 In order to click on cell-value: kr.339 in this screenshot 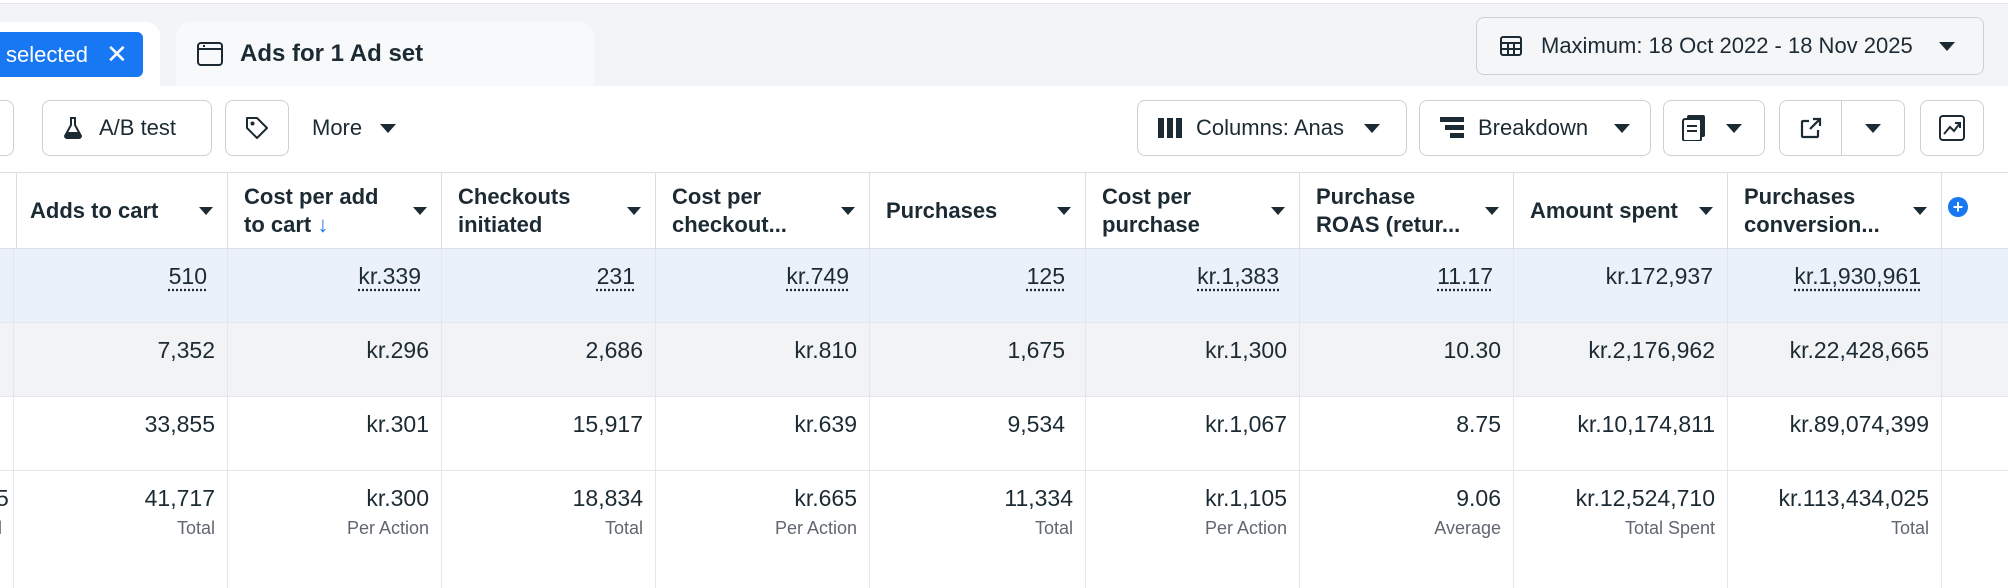, I will do `click(389, 276)`.